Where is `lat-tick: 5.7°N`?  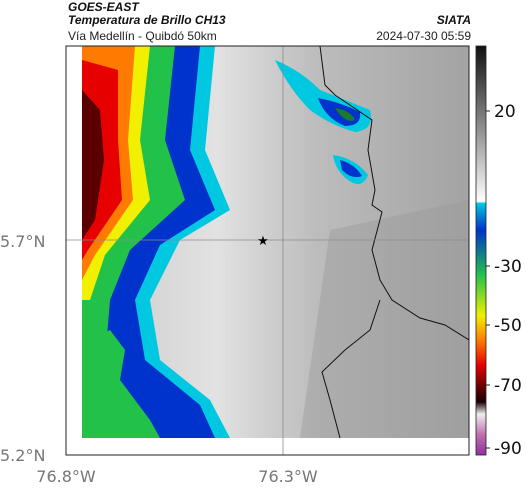
lat-tick: 5.7°N is located at coordinates (22, 241).